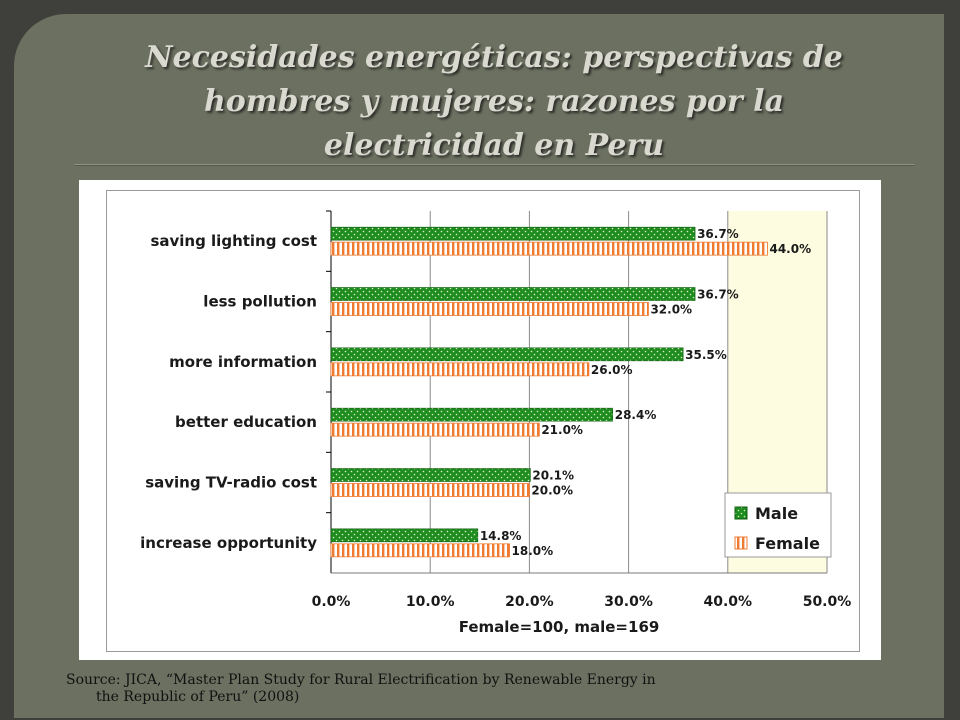 Image resolution: width=960 pixels, height=720 pixels. I want to click on title-divider, so click(494, 165).